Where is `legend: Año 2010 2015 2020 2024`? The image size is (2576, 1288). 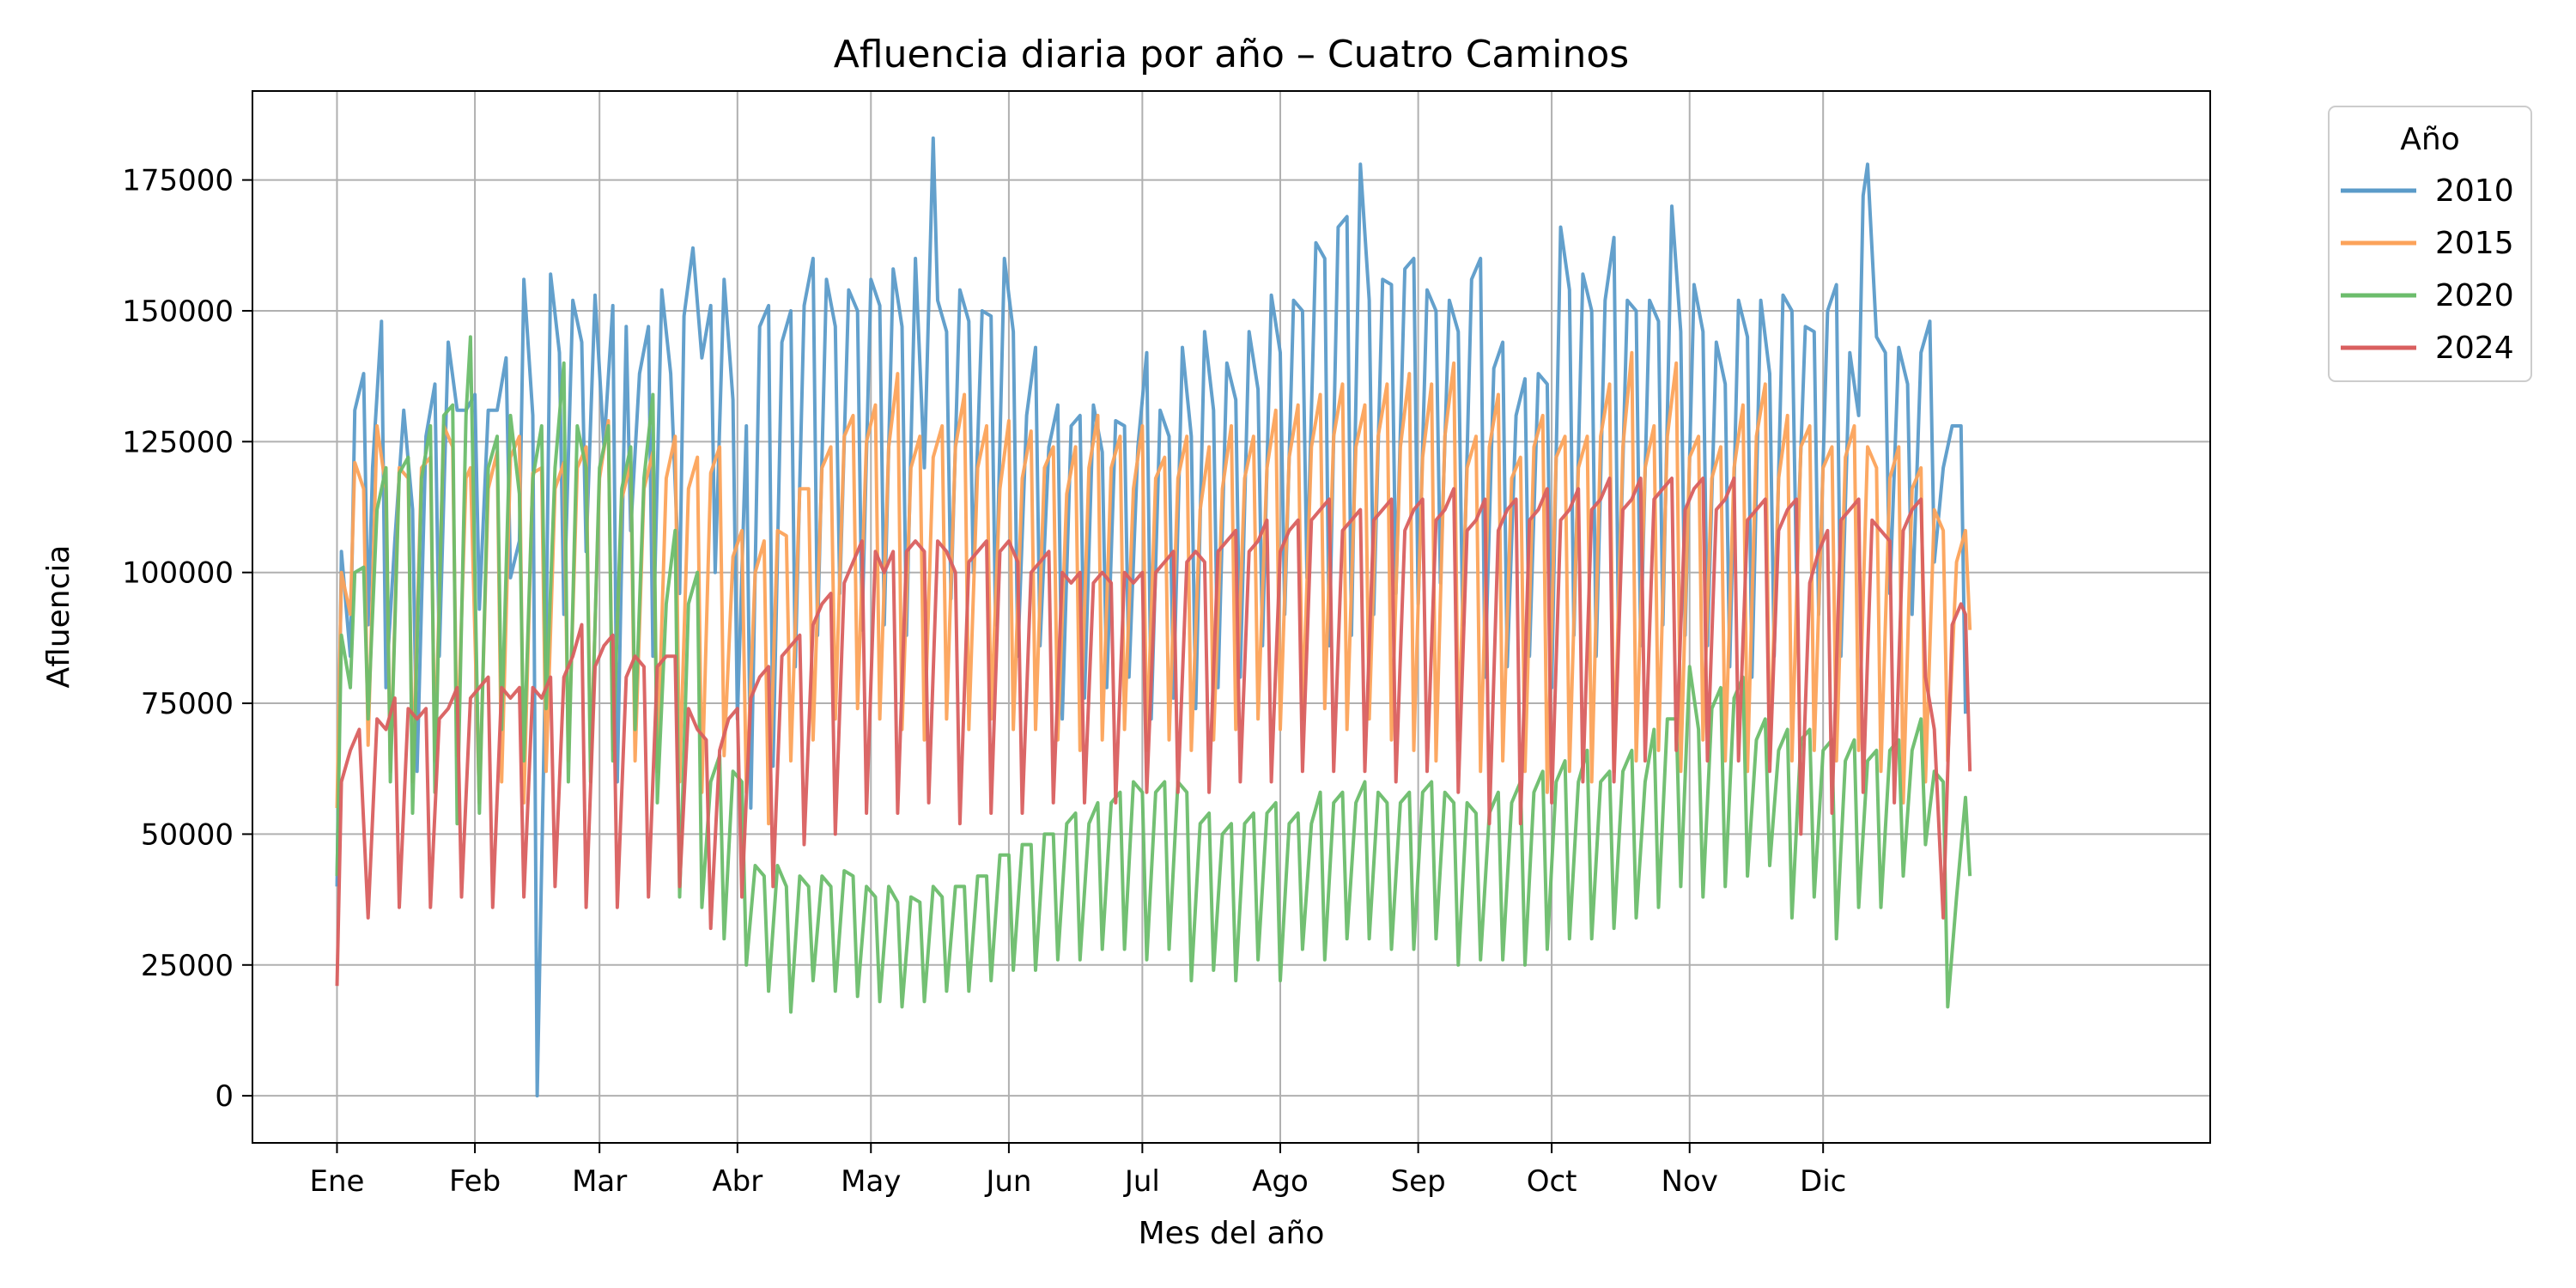 legend: Año 2010 2015 2020 2024 is located at coordinates (2430, 244).